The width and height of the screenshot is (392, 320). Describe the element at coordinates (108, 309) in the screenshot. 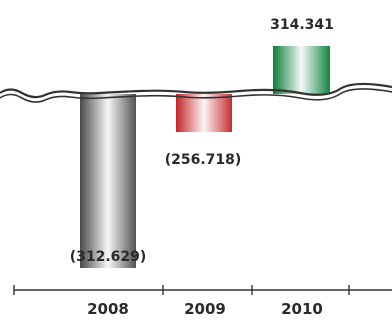

I see `x-tick-label: 2008` at that location.